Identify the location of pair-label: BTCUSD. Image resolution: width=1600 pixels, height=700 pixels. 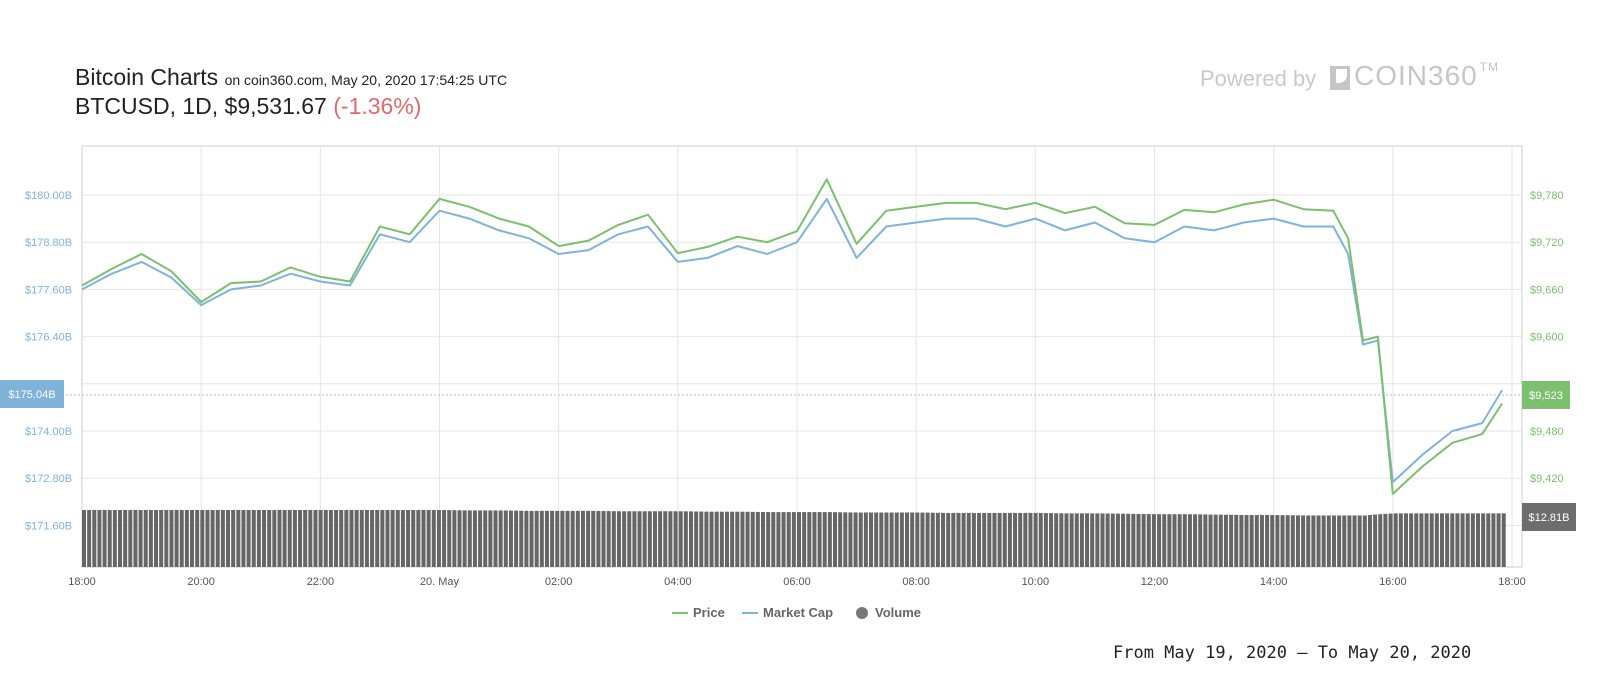
(122, 106).